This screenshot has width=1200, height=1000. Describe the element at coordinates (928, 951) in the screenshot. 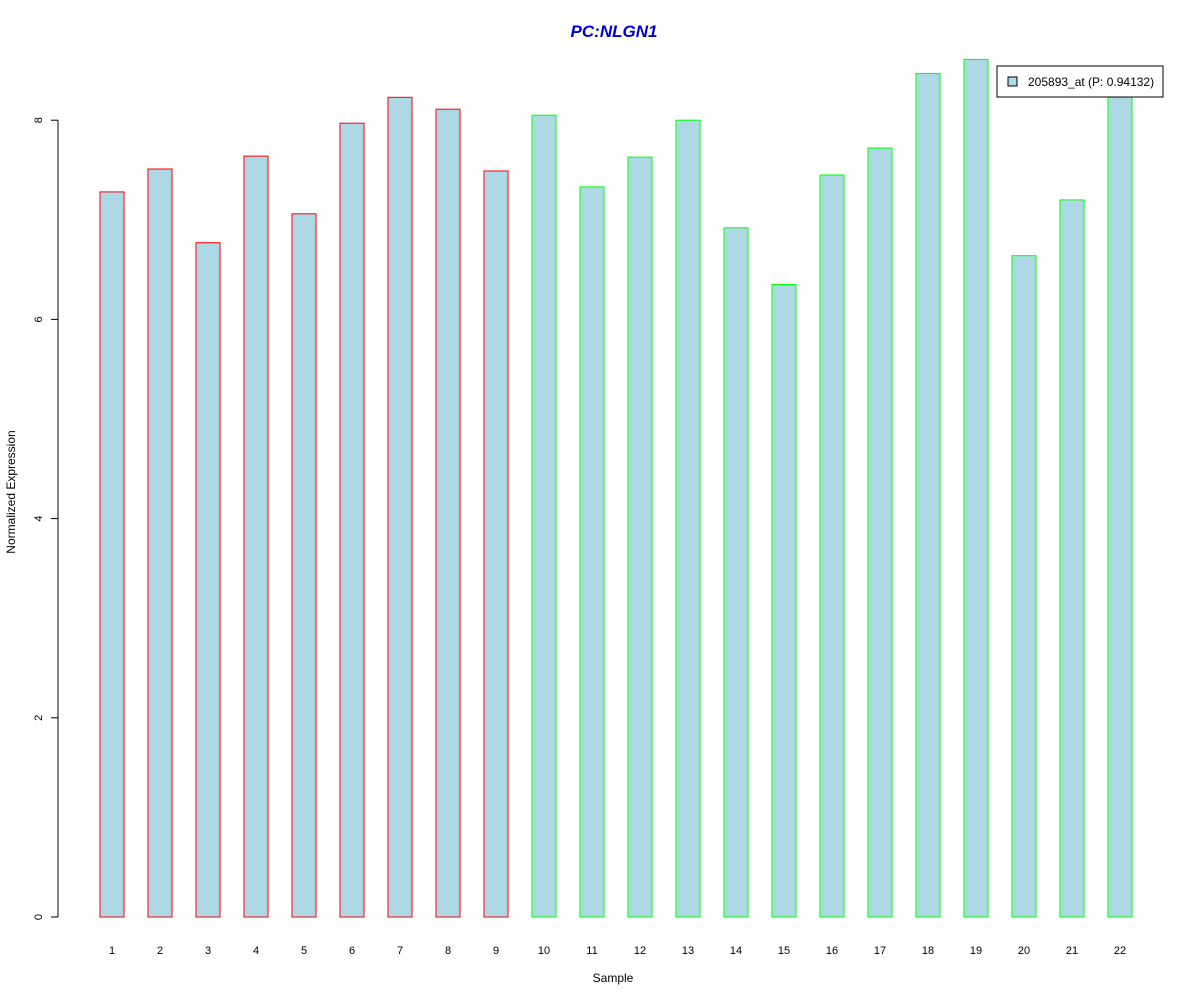

I see `x-tick-label: 18` at that location.